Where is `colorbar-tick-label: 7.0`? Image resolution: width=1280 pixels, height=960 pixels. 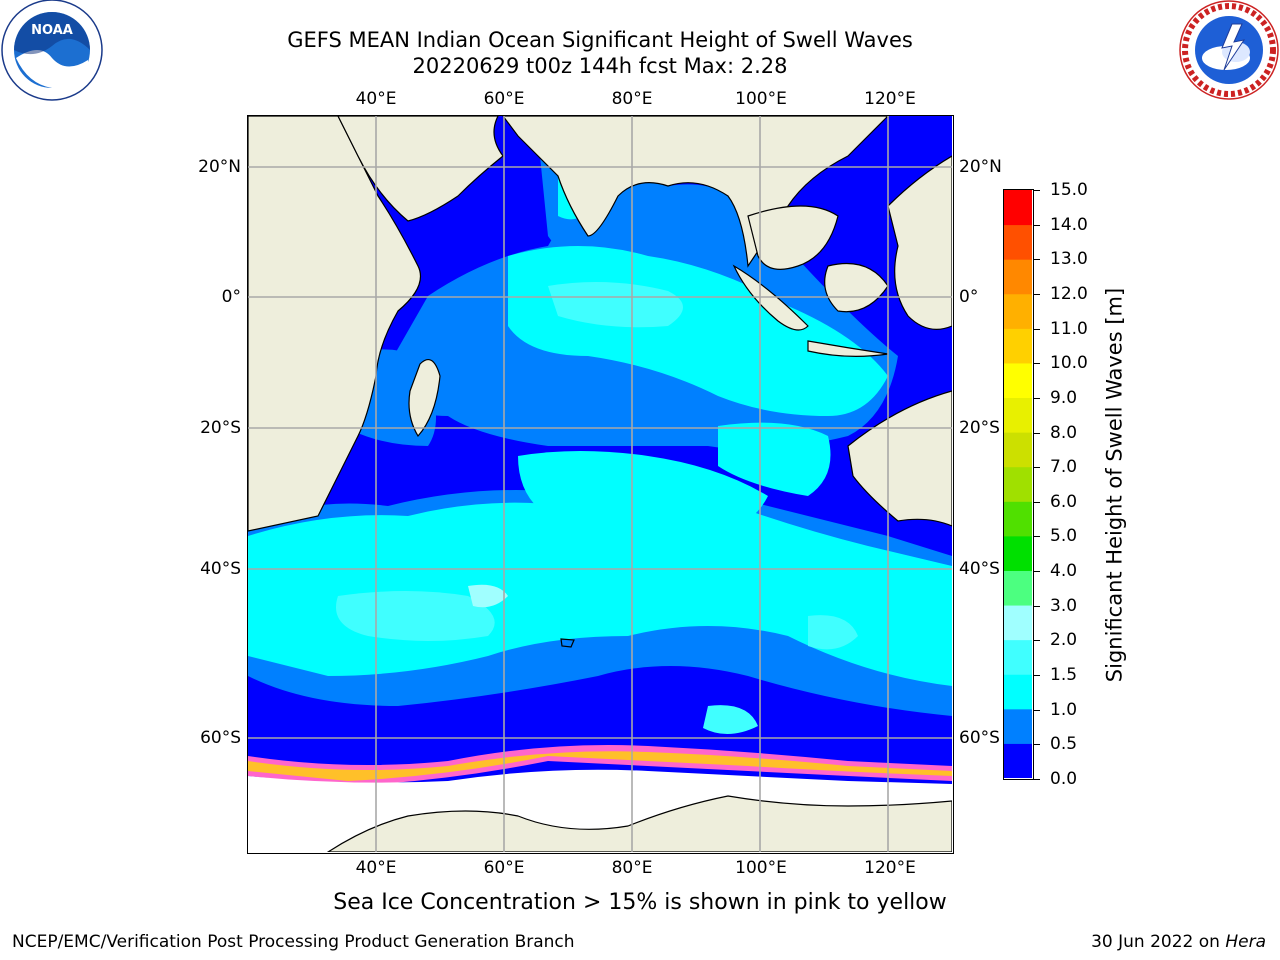 colorbar-tick-label: 7.0 is located at coordinates (1064, 467).